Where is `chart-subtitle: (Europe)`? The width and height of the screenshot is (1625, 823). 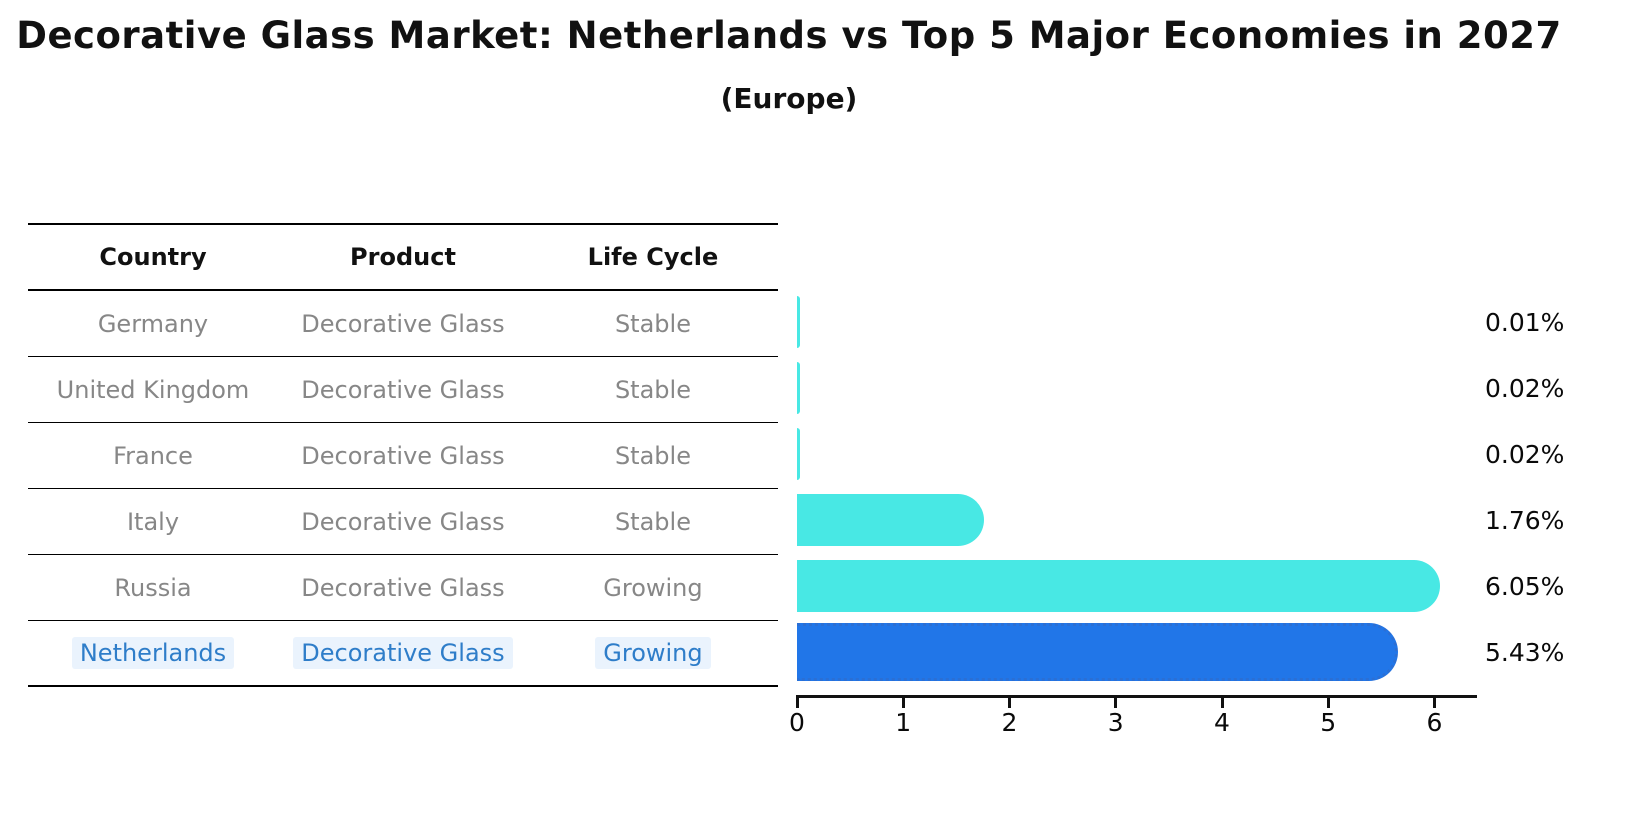
chart-subtitle: (Europe) is located at coordinates (789, 98).